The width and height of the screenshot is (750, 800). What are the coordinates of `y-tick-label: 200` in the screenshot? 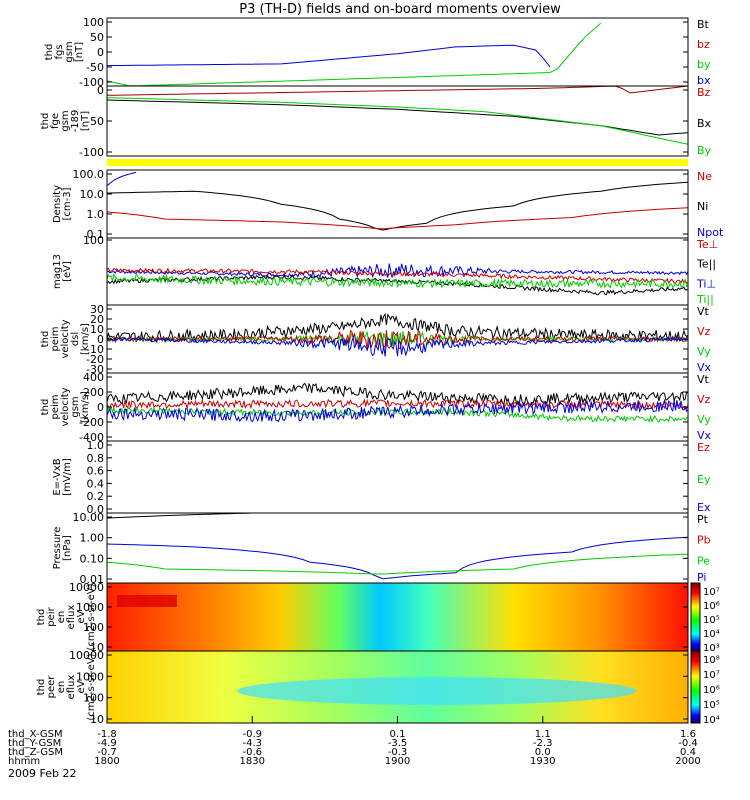 It's located at (93, 392).